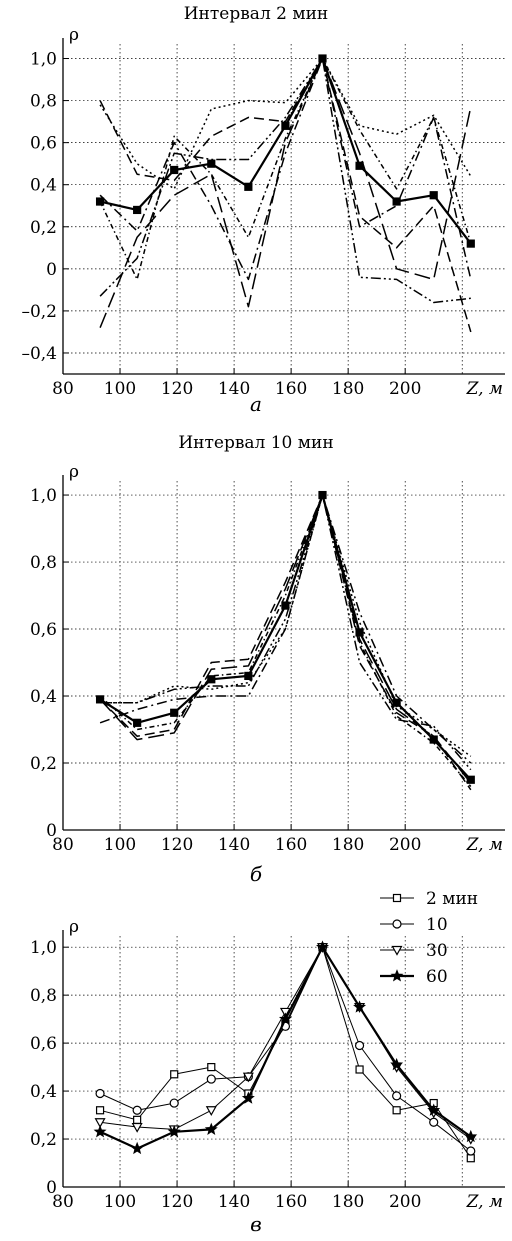 The image size is (512, 1241). I want to click on chart-b-x-tick-label: 100, so click(120, 845).